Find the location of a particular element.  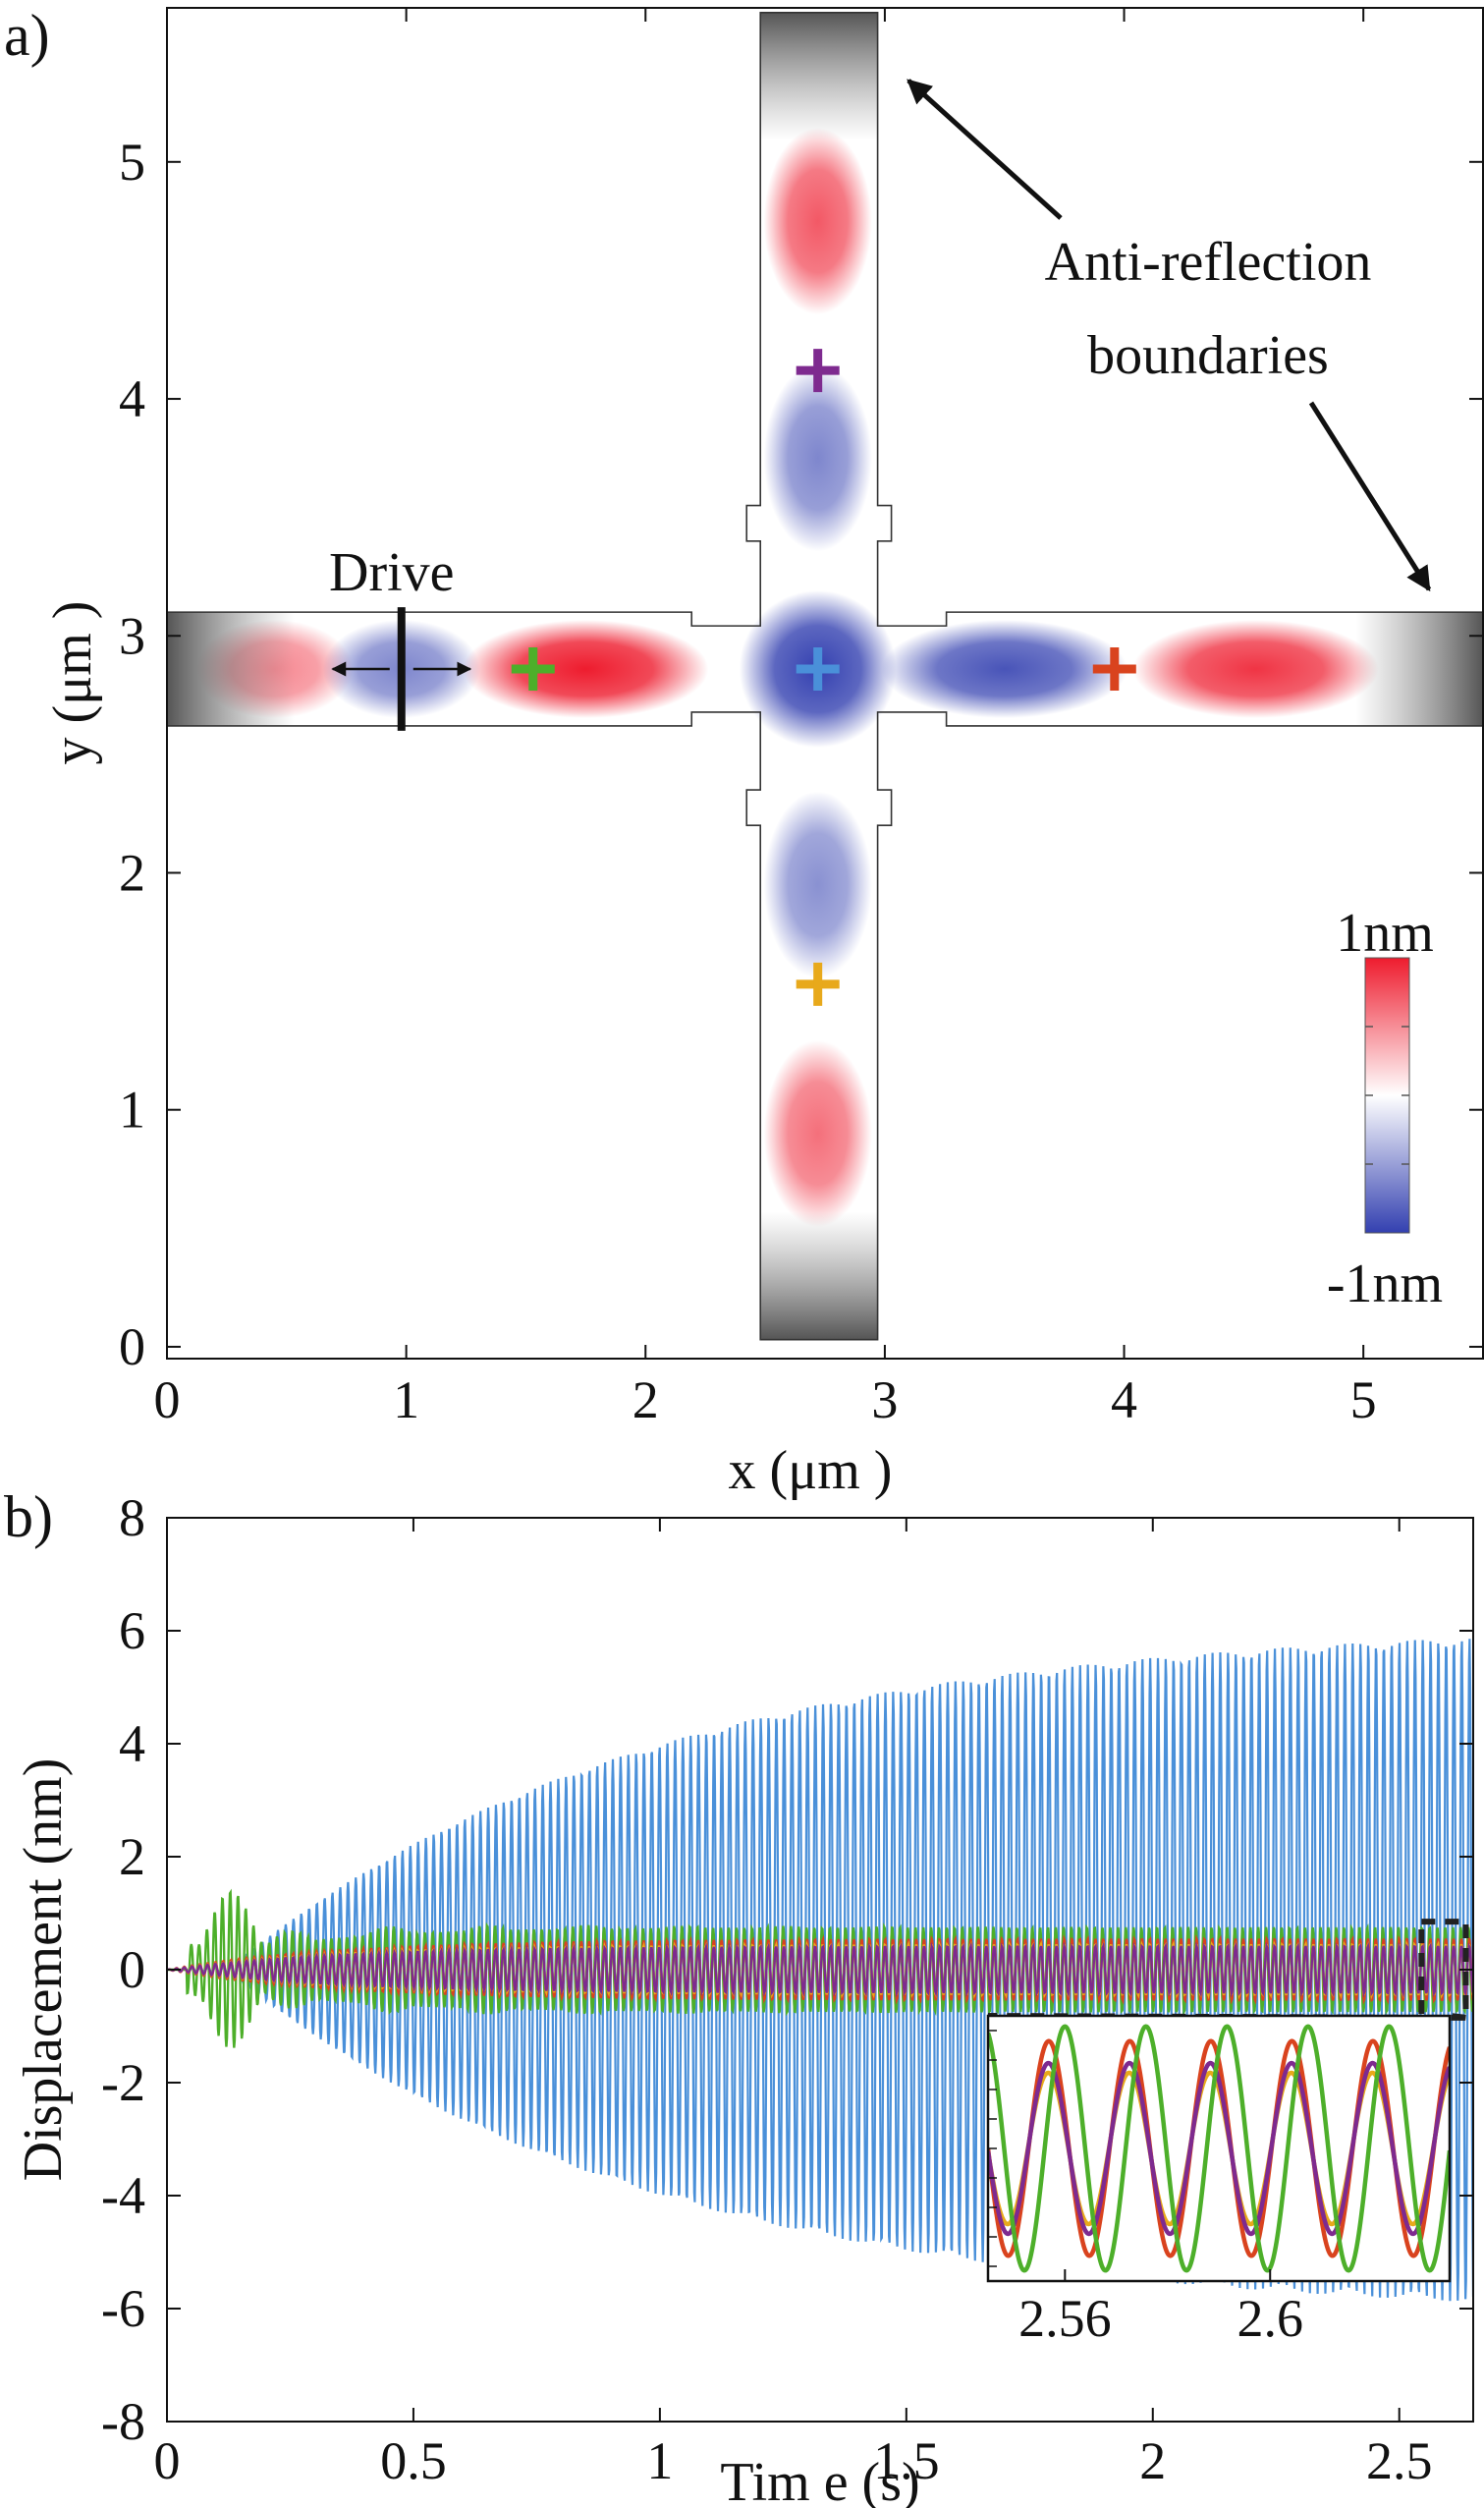

annotation-line-2: boundaries is located at coordinates (1208, 356).